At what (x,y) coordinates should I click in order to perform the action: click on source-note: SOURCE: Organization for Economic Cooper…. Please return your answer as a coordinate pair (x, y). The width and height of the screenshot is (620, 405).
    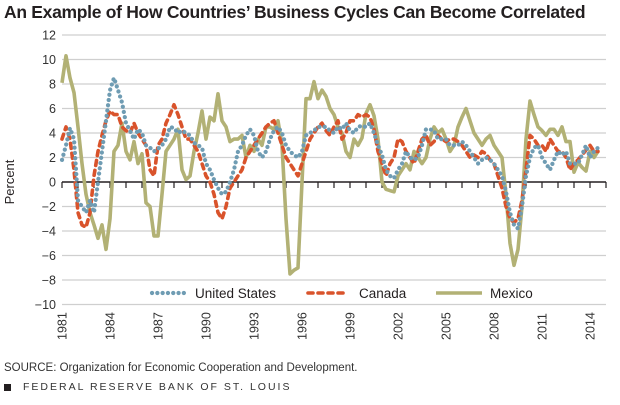
    Looking at the image, I should click on (181, 368).